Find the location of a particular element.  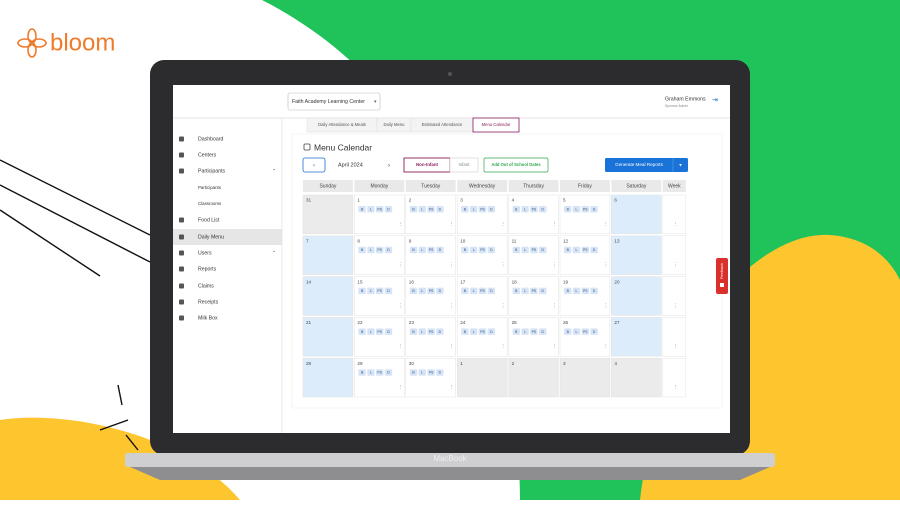

nav-item: Milk Box is located at coordinates (208, 318).